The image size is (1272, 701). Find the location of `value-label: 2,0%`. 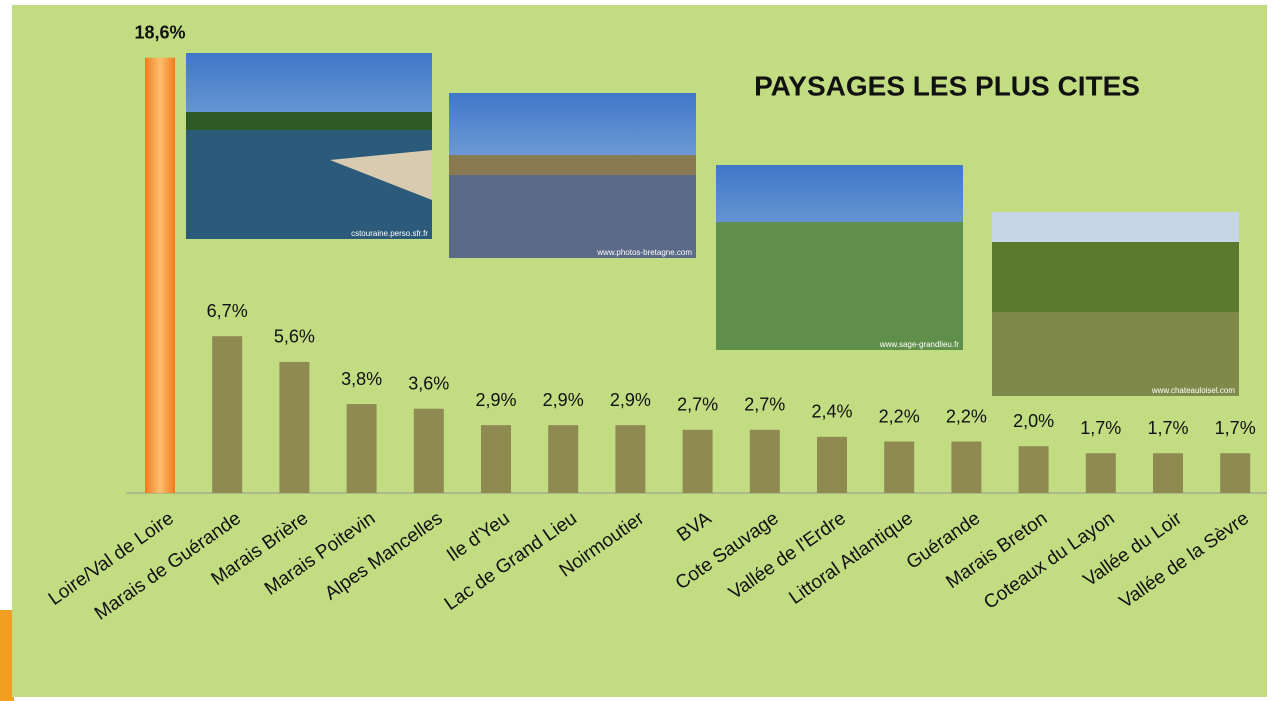

value-label: 2,0% is located at coordinates (1033, 421).